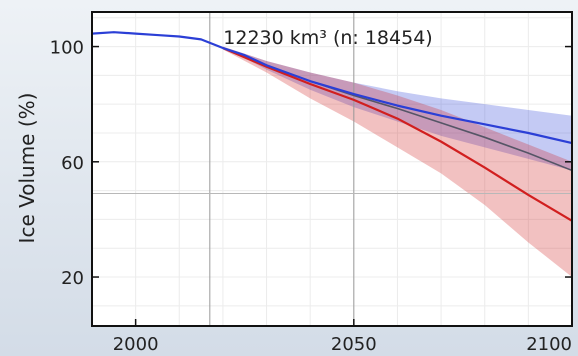 The height and width of the screenshot is (356, 578). What do you see at coordinates (549, 344) in the screenshot?
I see `x-tick-label: 2100` at bounding box center [549, 344].